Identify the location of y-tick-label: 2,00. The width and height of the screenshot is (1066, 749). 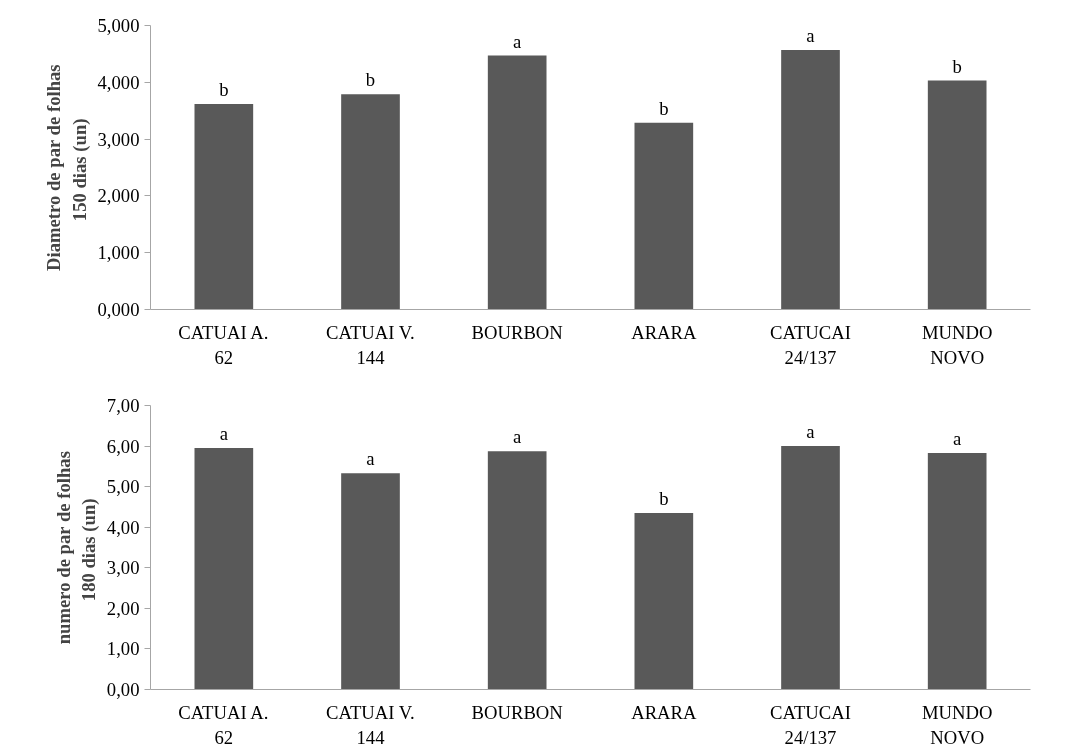
(123, 608).